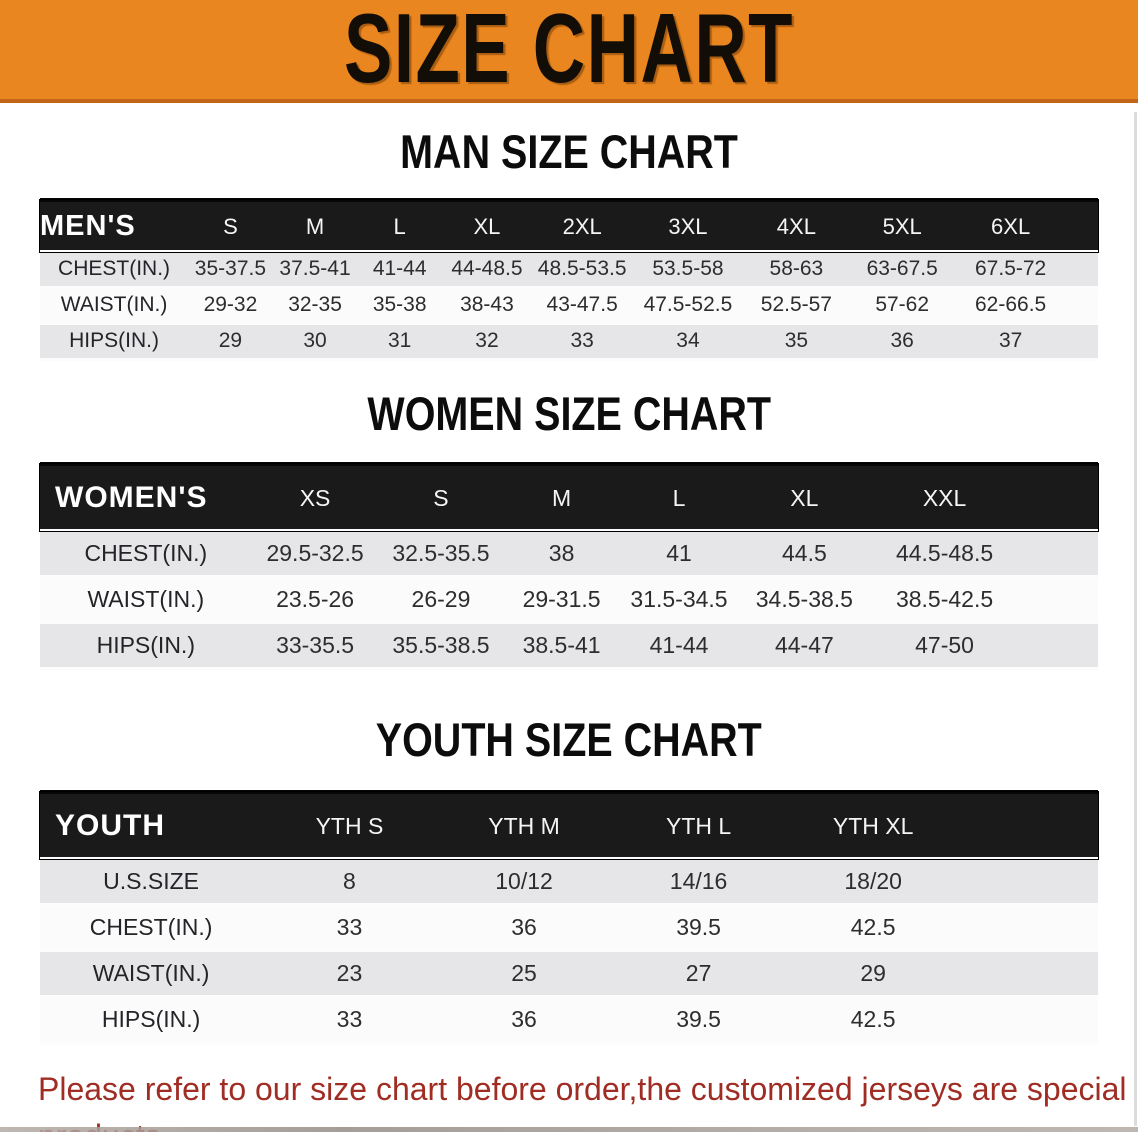  Describe the element at coordinates (131, 497) in the screenshot. I see `table-header-label: WOMEN'S` at that location.